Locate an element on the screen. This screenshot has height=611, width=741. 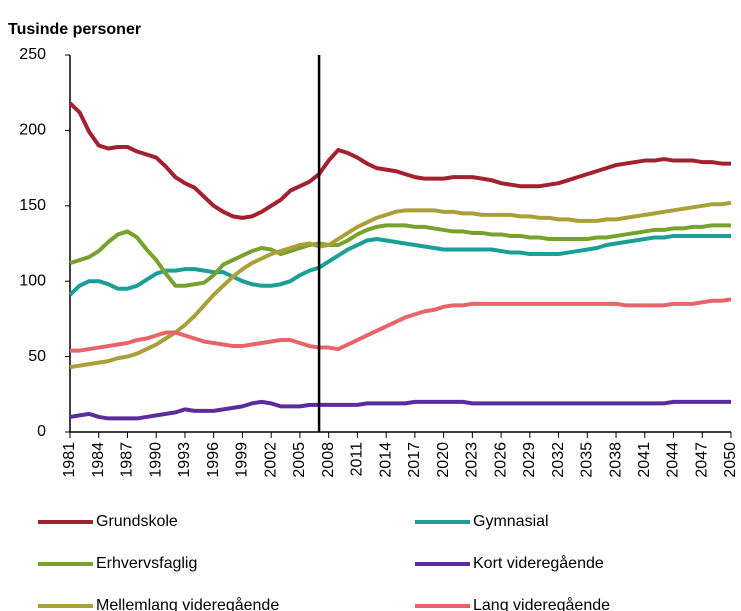
legend-label: Gymnasial is located at coordinates (511, 521).